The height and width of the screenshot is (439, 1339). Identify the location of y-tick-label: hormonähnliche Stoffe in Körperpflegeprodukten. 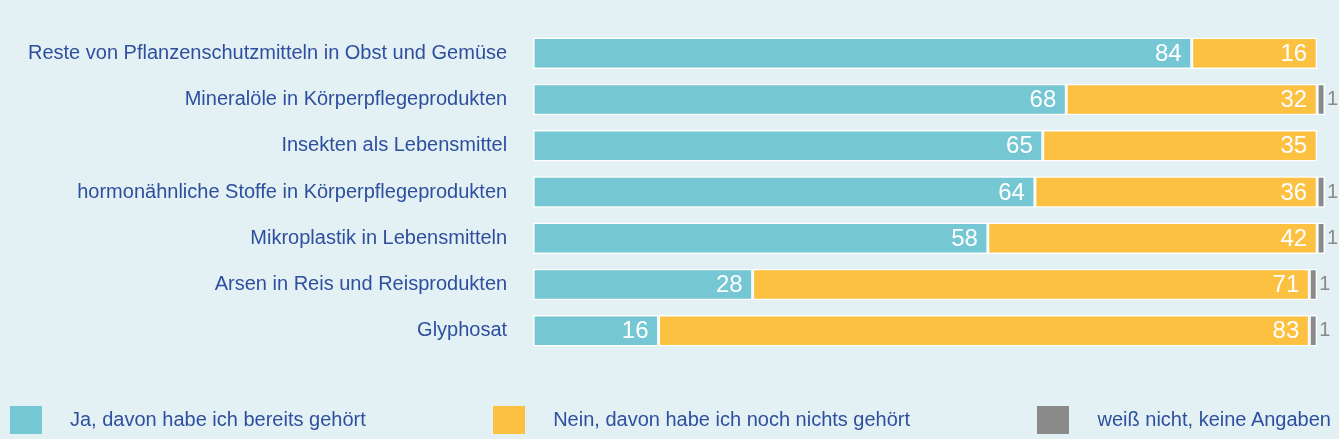
(292, 190).